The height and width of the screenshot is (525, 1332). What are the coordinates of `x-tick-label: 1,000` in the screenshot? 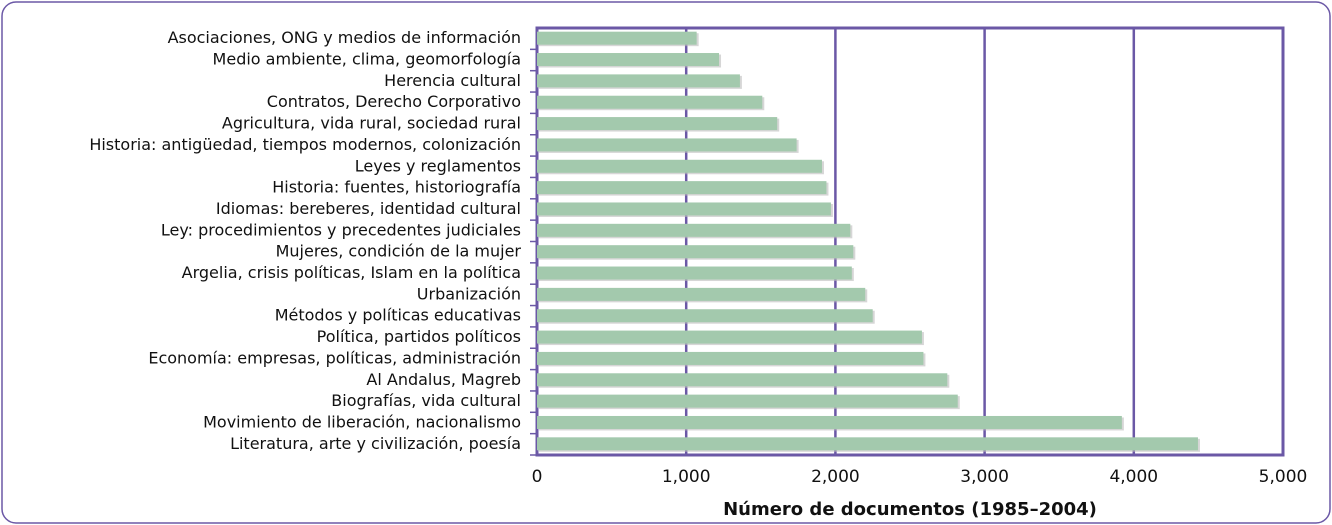 It's located at (686, 477).